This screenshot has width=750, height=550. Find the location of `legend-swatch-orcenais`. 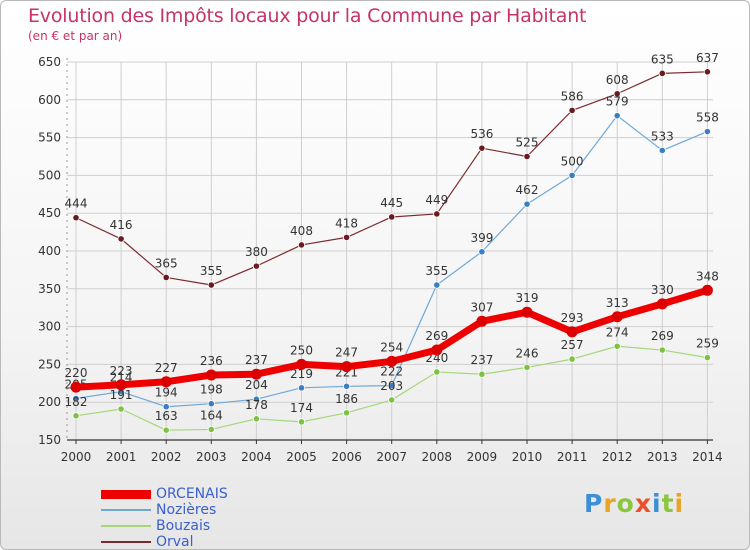

legend-swatch-orcenais is located at coordinates (126, 494).